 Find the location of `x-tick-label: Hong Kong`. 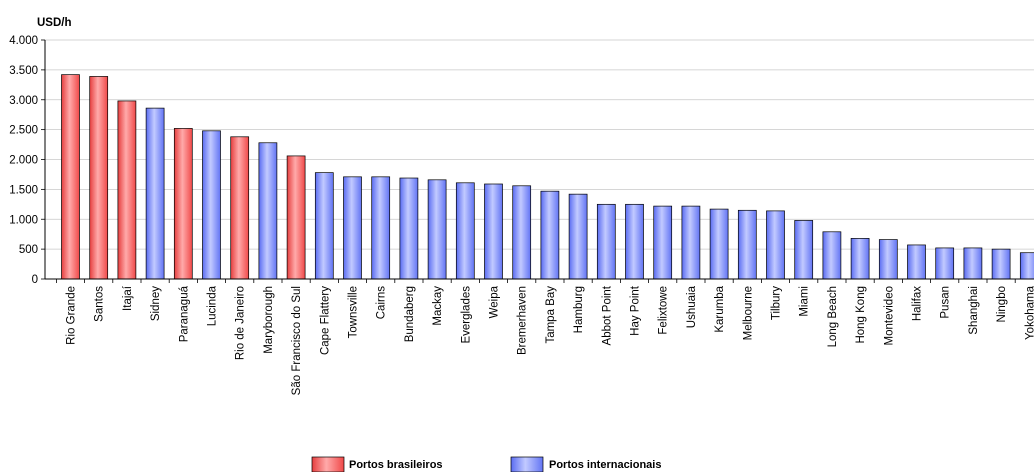

x-tick-label: Hong Kong is located at coordinates (861, 315).